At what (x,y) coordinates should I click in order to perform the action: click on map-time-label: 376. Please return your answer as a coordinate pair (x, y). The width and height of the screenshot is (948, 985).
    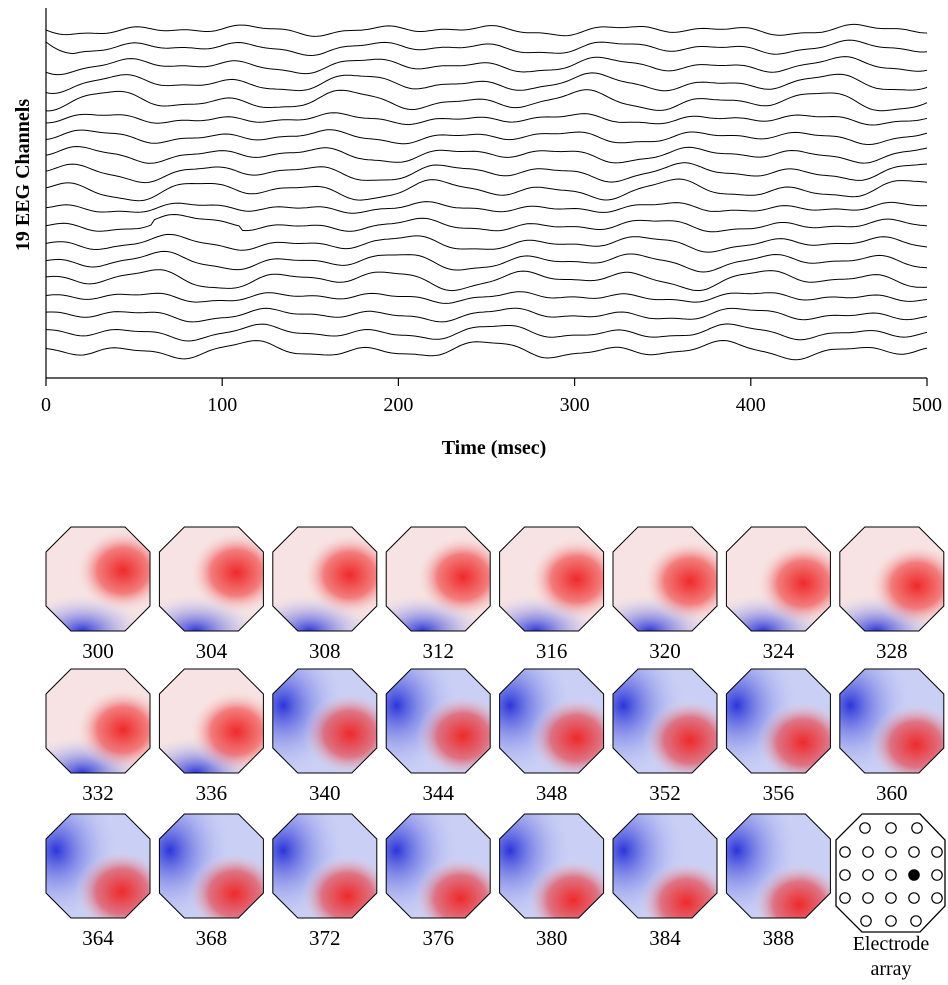
    Looking at the image, I should click on (438, 938).